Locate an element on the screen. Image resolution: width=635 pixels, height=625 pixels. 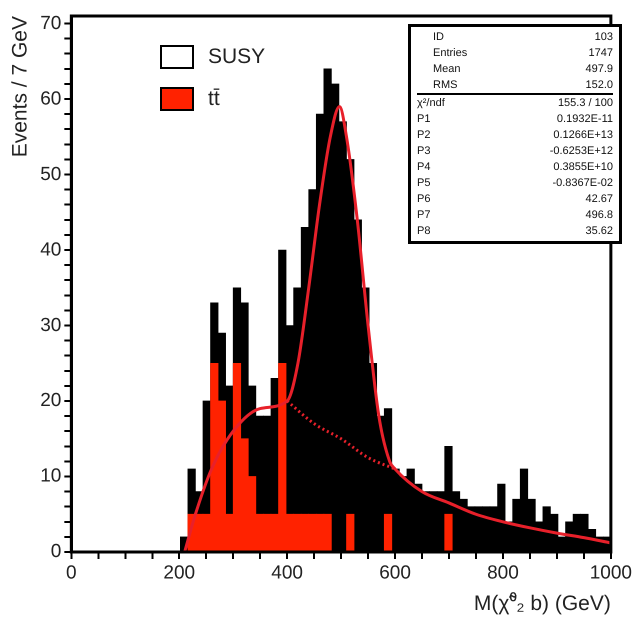
y-tick-label: 60 is located at coordinates (51, 99).